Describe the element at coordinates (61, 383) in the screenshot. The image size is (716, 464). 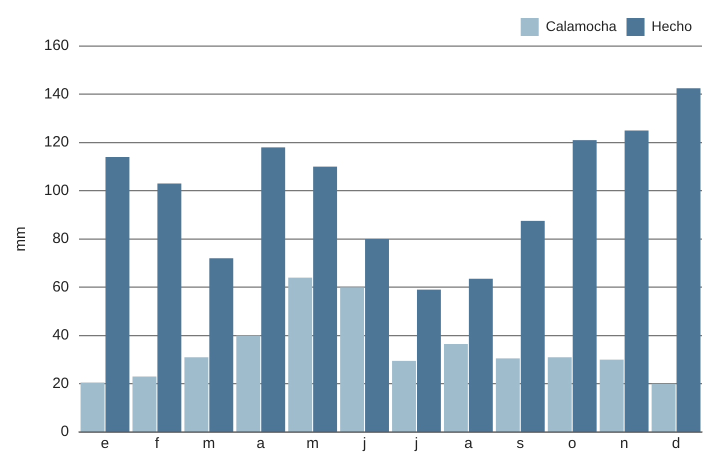
I see `y-tick-label: 20` at that location.